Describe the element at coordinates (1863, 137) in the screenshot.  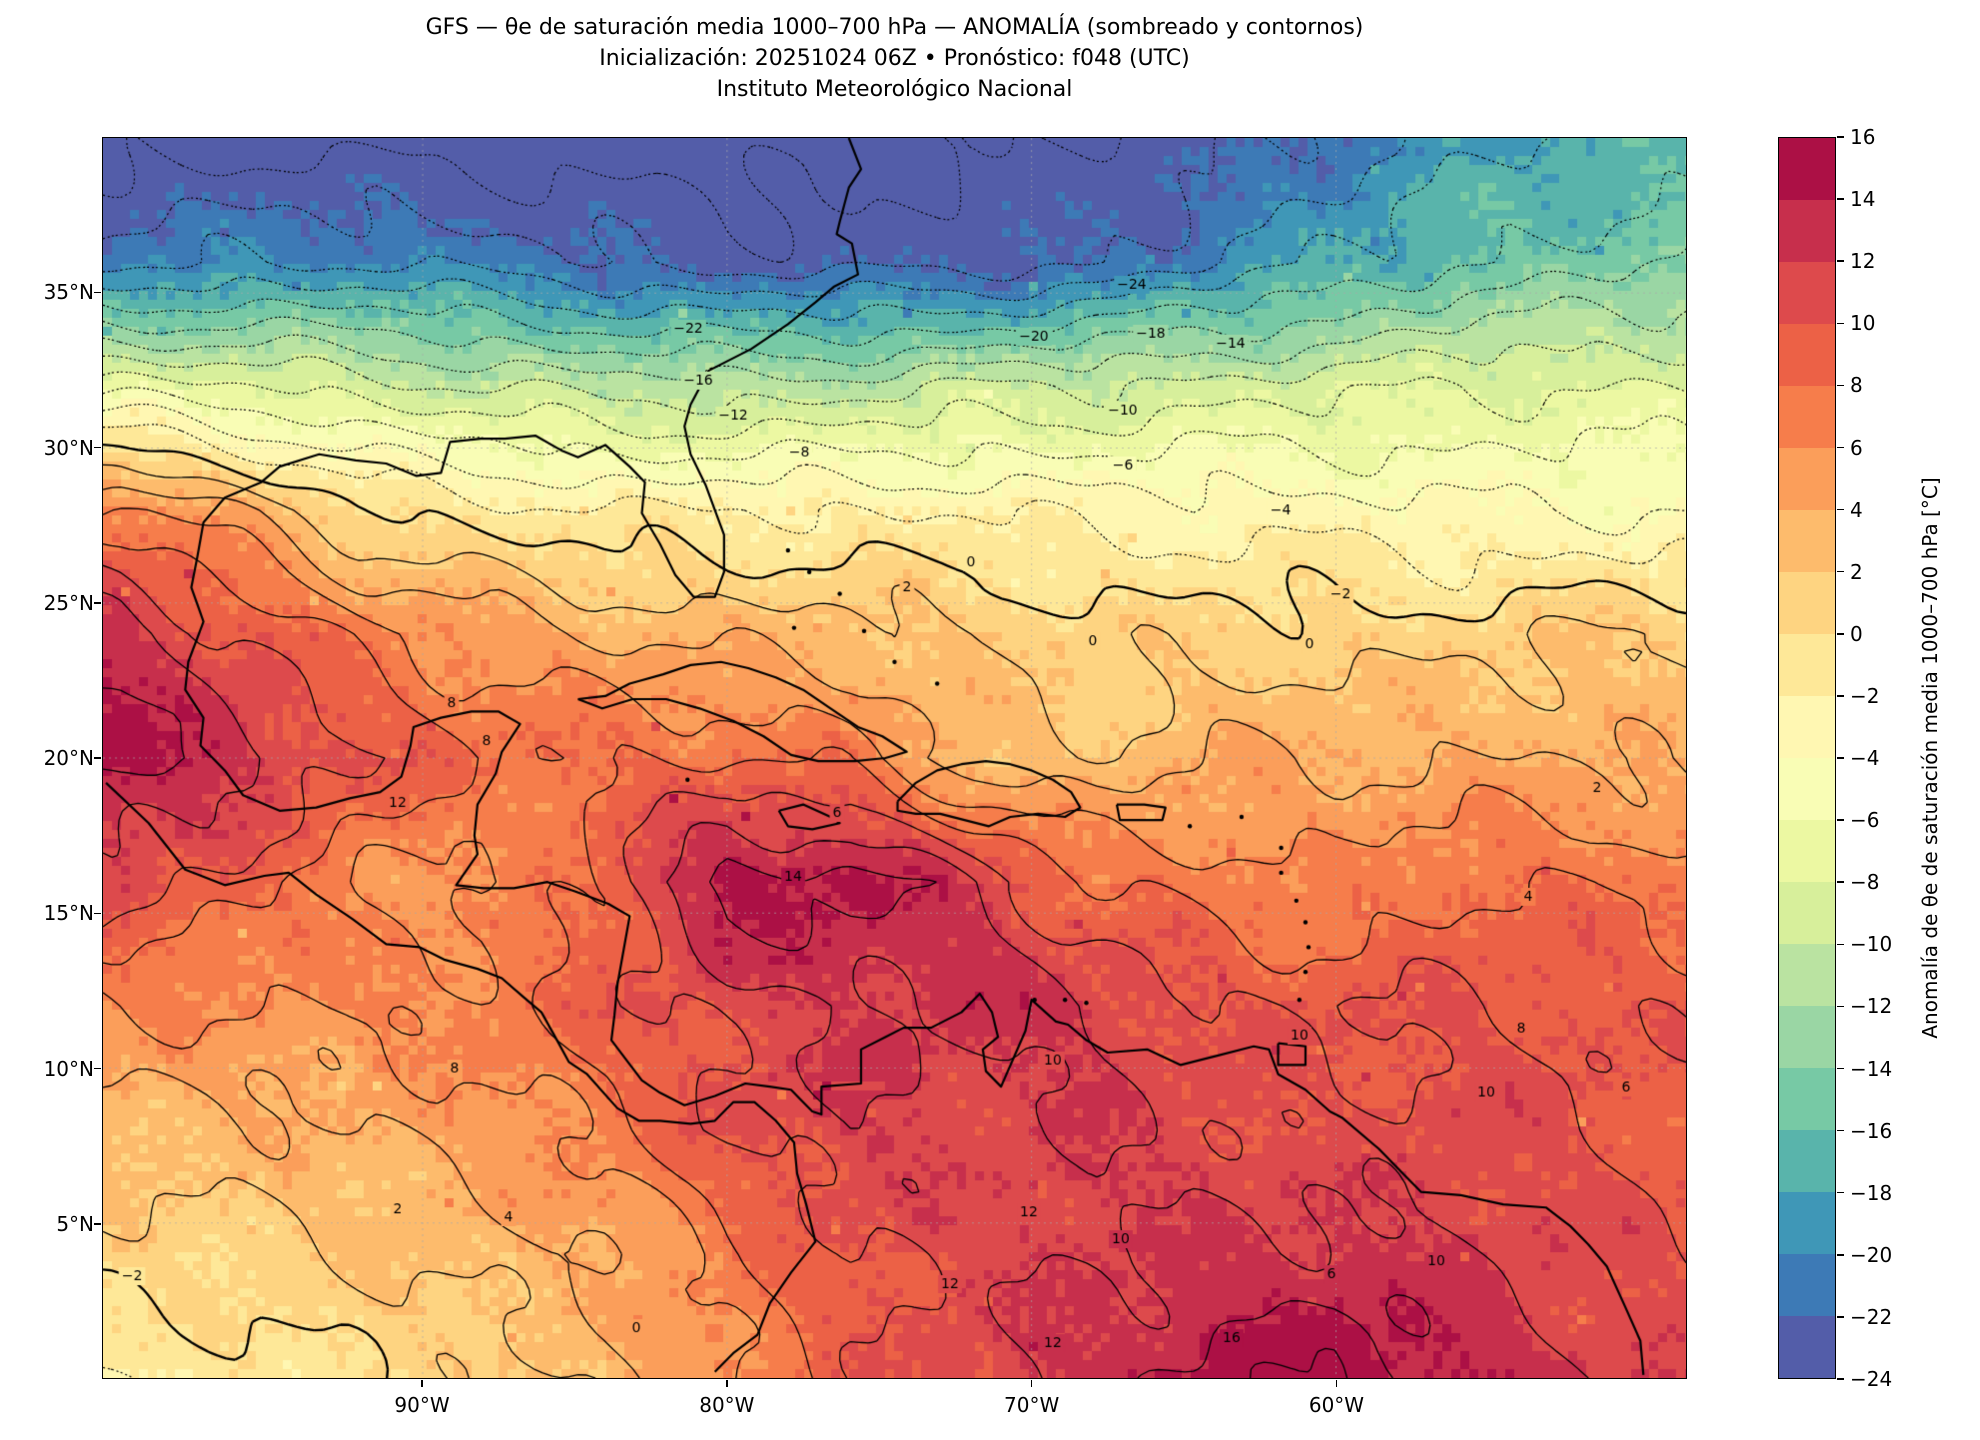
I see `colorbar-tick-label: 16` at that location.